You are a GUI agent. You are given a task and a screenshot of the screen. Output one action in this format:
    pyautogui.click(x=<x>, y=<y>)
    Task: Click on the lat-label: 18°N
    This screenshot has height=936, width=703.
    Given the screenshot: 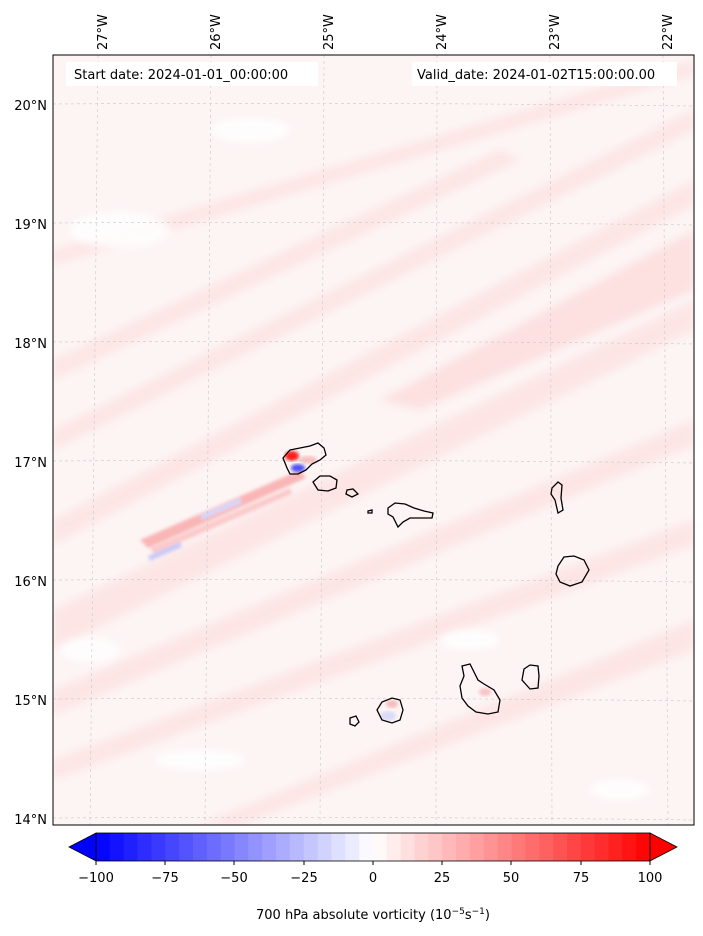 What is the action you would take?
    pyautogui.click(x=30, y=344)
    